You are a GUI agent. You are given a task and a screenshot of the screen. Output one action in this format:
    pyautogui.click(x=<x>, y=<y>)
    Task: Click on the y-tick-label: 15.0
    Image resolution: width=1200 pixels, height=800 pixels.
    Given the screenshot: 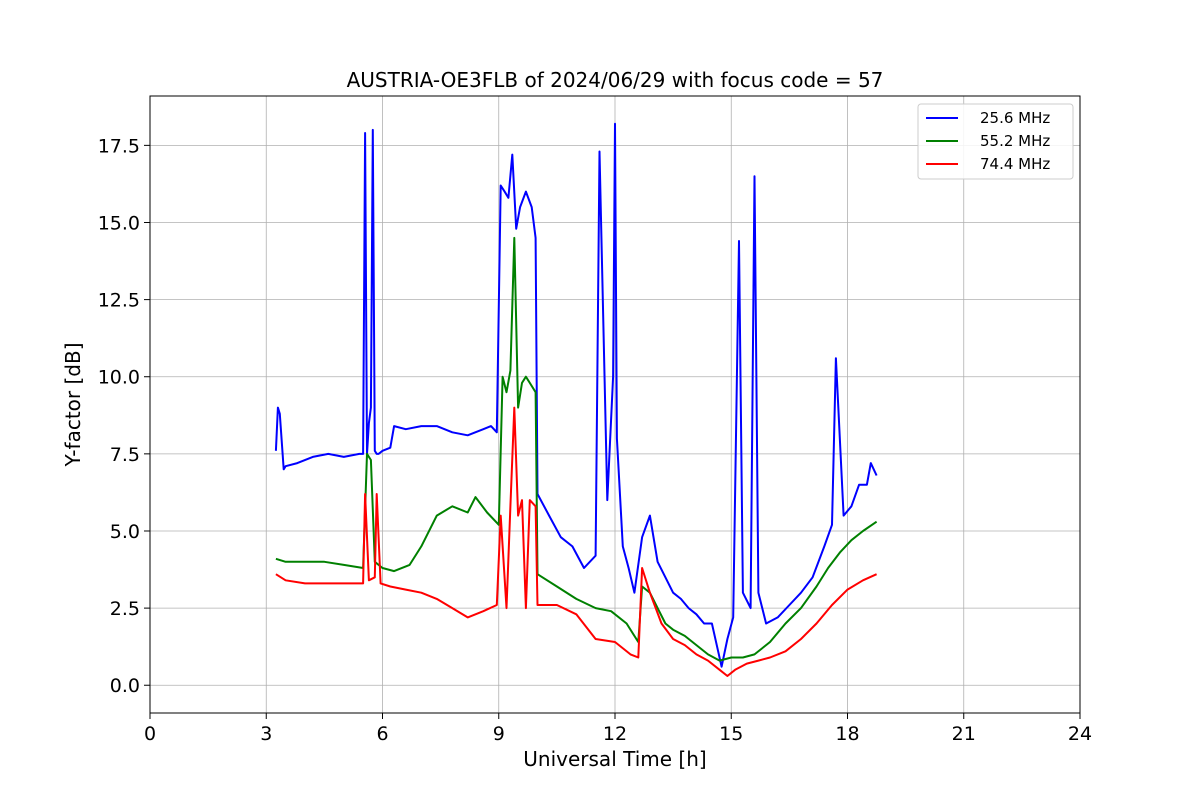 What is the action you would take?
    pyautogui.click(x=119, y=223)
    